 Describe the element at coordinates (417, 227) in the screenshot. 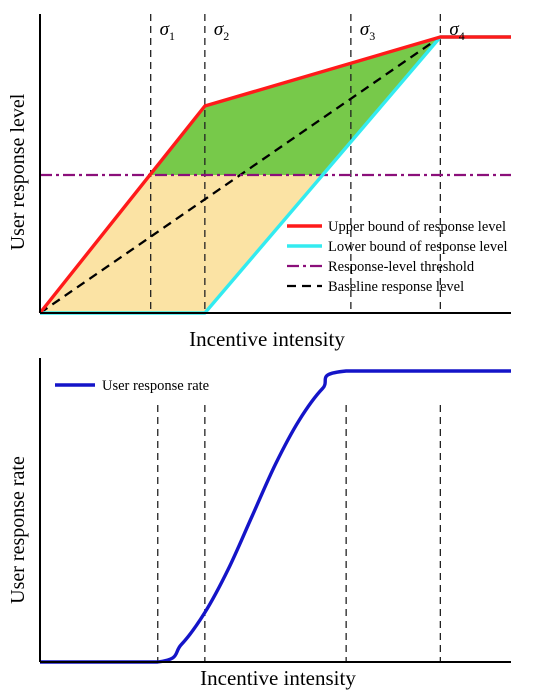

I see `legend-label: Upper bound of response level` at that location.